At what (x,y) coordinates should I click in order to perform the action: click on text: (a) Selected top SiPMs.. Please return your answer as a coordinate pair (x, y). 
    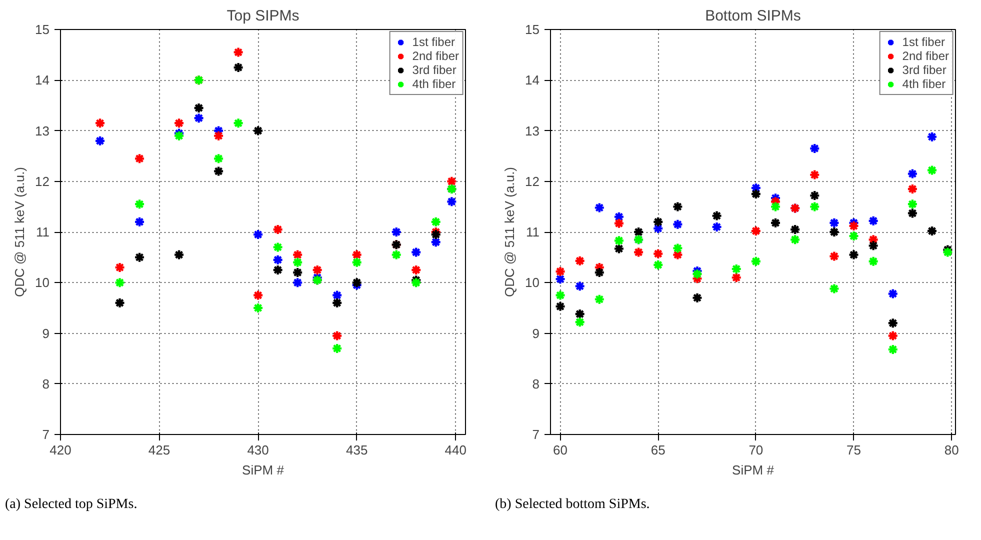
    Looking at the image, I should click on (71, 505).